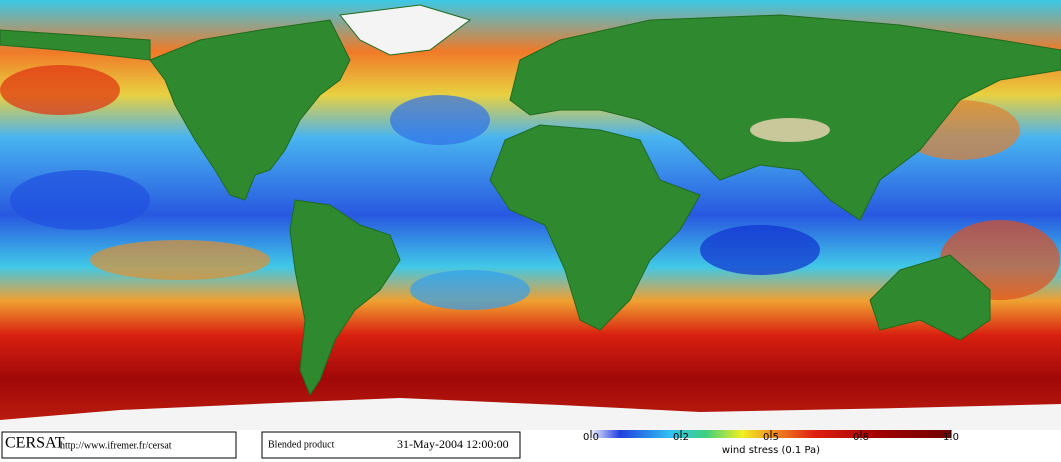  What do you see at coordinates (681, 437) in the screenshot?
I see `colorbar-tick-label: 0.2` at bounding box center [681, 437].